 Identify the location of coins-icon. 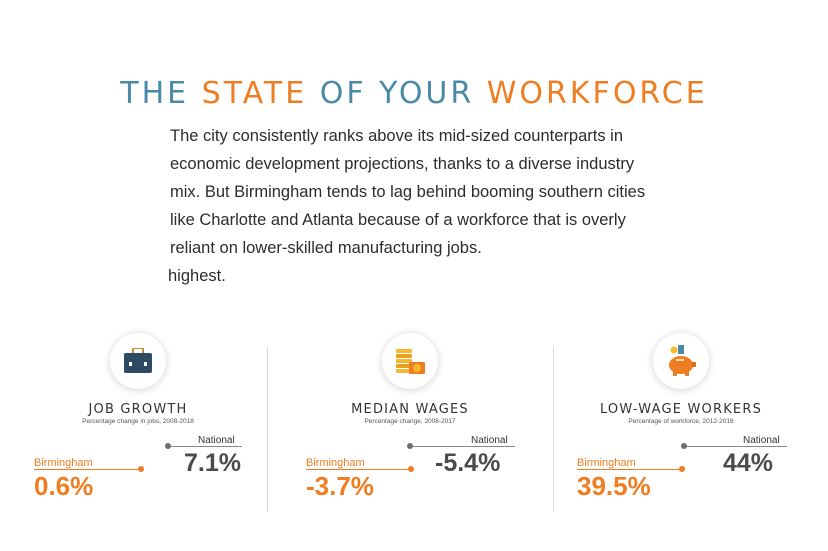
(410, 361).